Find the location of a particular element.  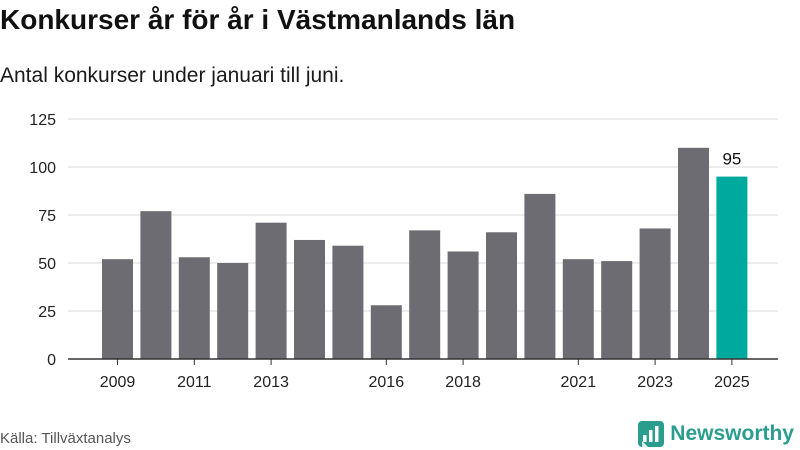

y-tick-label: 0 is located at coordinates (51, 360).